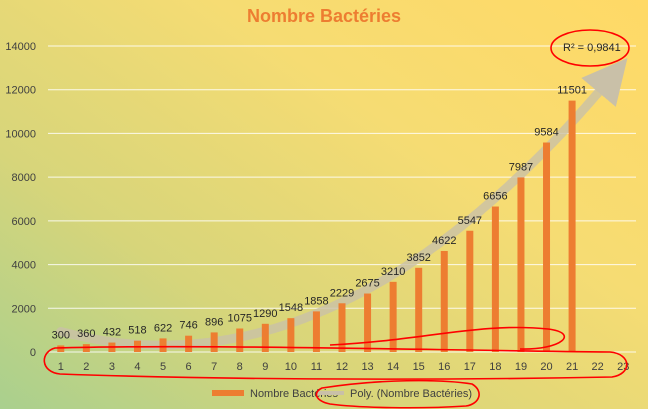  Describe the element at coordinates (495, 367) in the screenshot. I see `x-tick-label: 18` at that location.